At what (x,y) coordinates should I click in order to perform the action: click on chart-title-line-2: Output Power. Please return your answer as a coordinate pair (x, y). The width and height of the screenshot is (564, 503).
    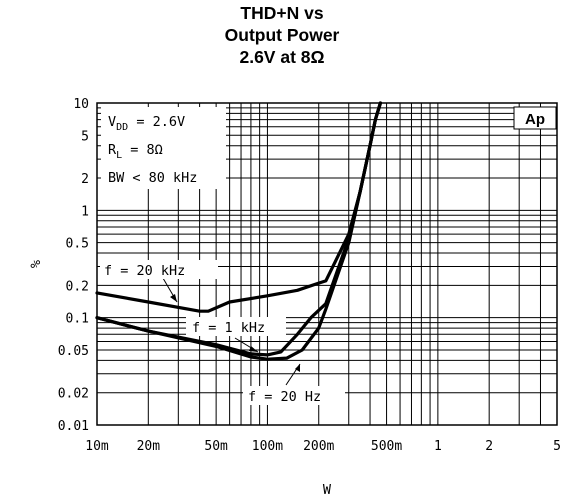
    Looking at the image, I should click on (282, 35).